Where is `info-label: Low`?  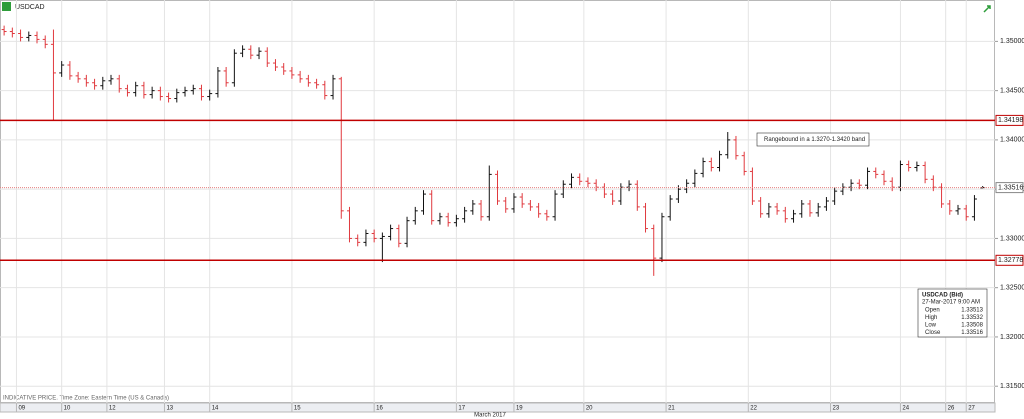
info-label: Low is located at coordinates (931, 326).